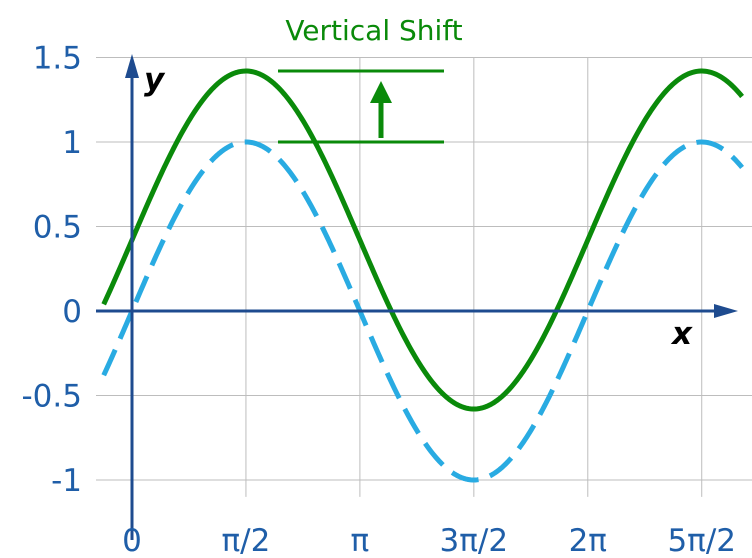 The width and height of the screenshot is (752, 558). I want to click on x-tick-label: π/2, so click(246, 540).